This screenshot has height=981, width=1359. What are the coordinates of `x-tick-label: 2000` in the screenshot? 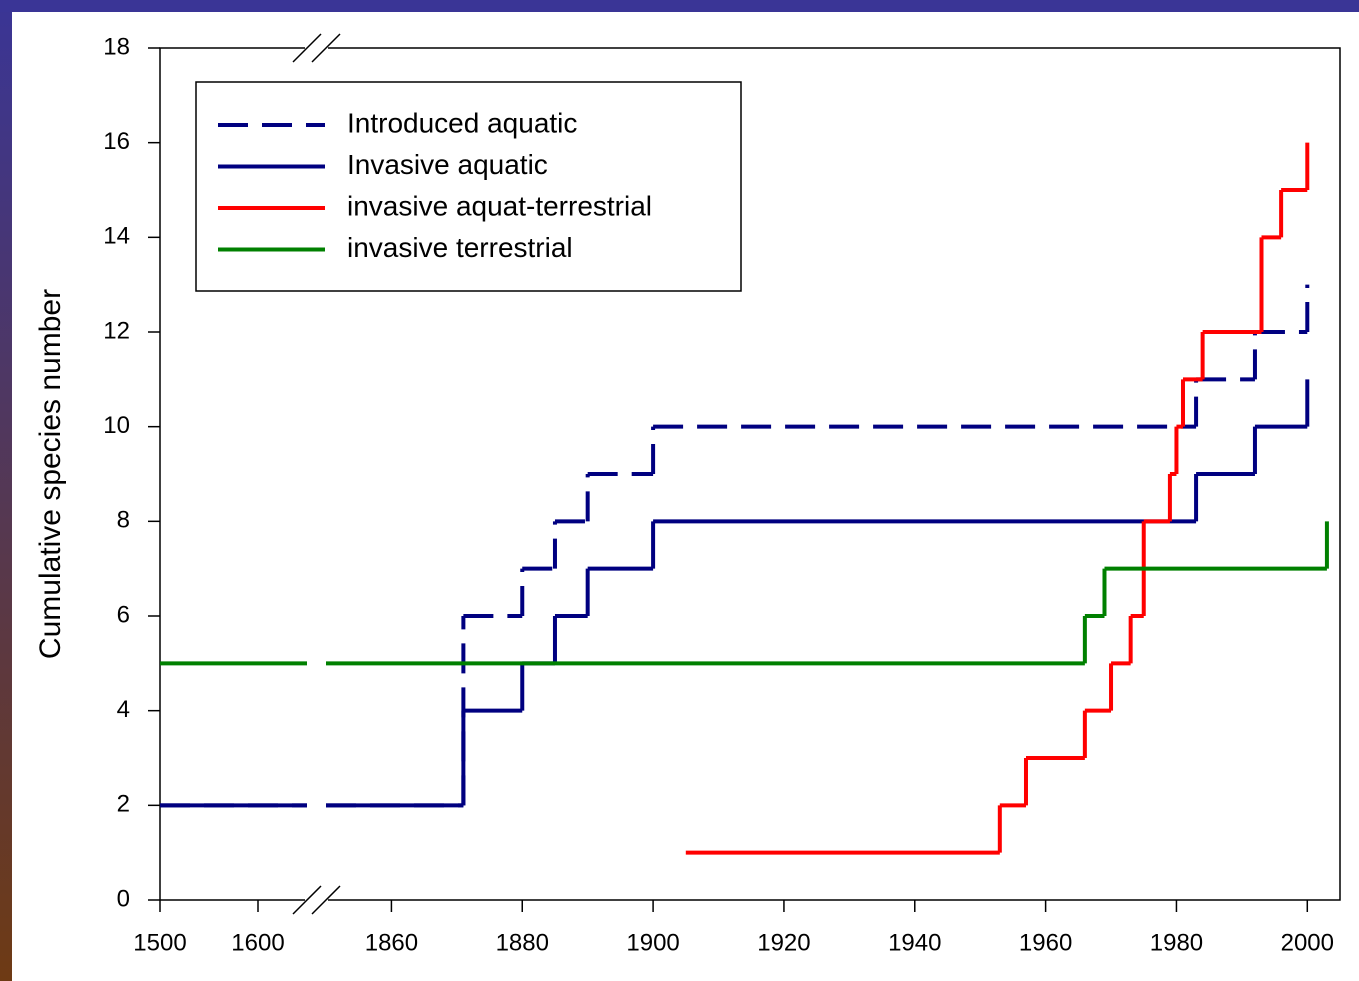 It's located at (1307, 942).